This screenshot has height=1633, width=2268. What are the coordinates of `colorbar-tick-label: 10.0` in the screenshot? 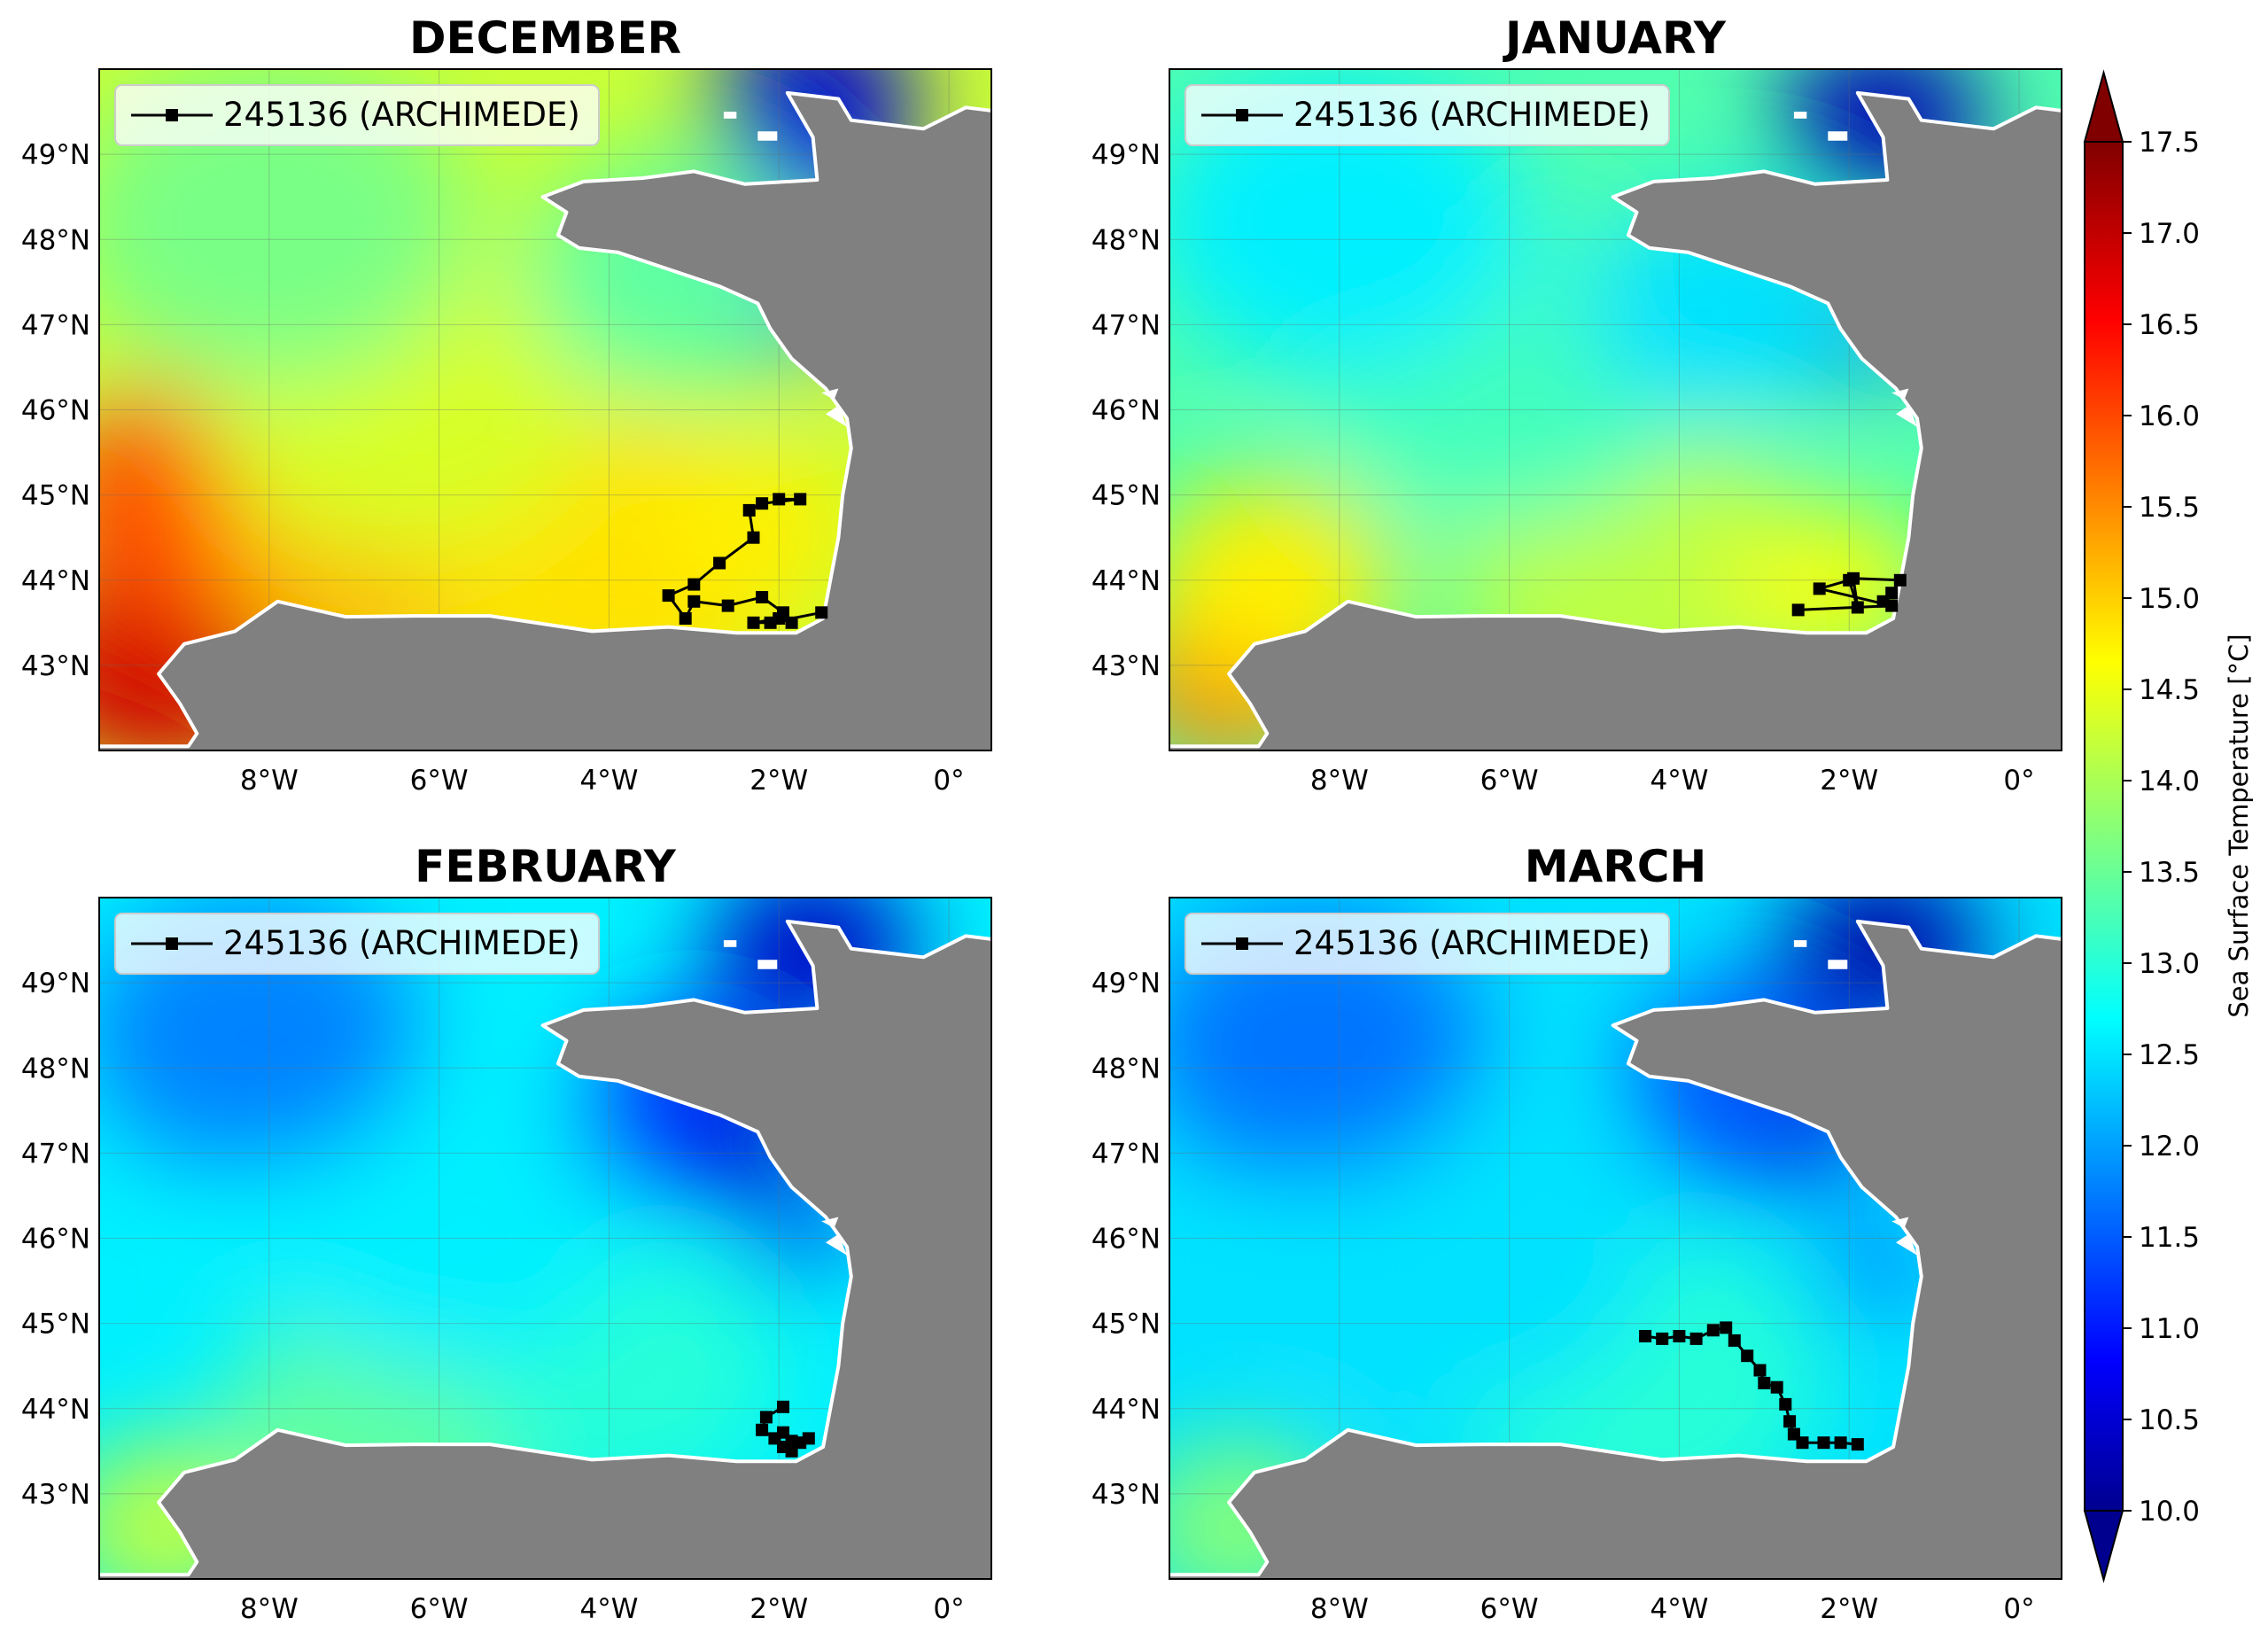 It's located at (2169, 1512).